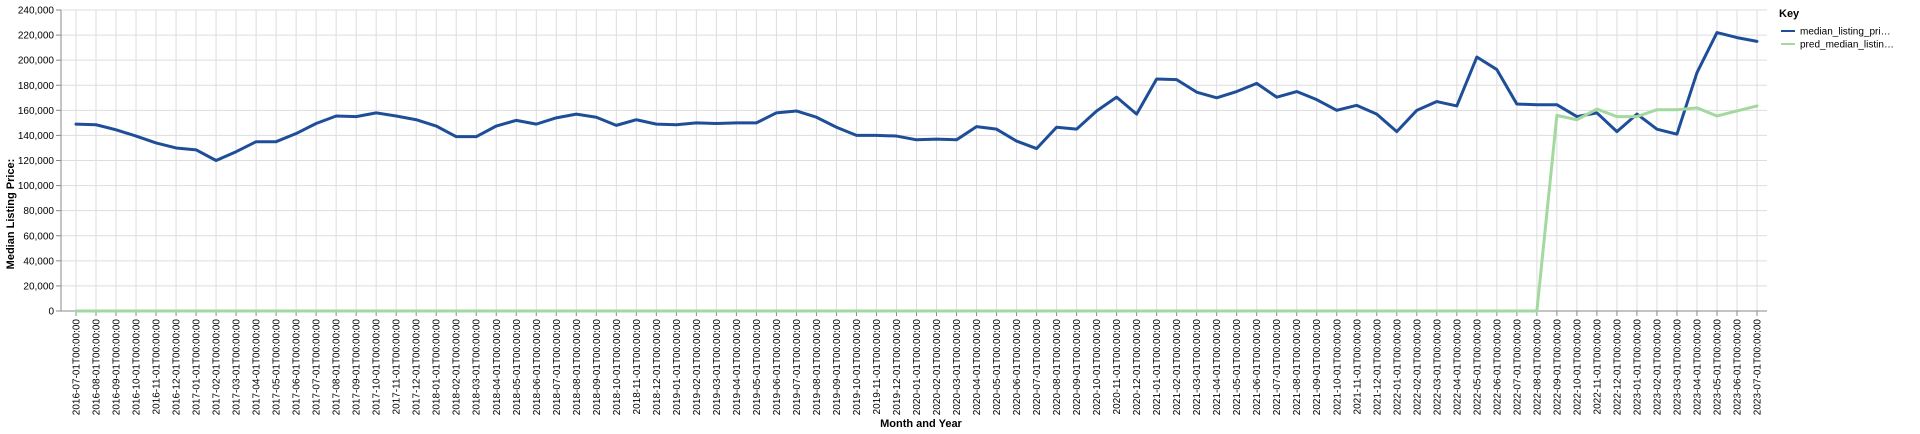 The width and height of the screenshot is (1920, 434). Describe the element at coordinates (1789, 14) in the screenshot. I see `legend-title: Key` at that location.